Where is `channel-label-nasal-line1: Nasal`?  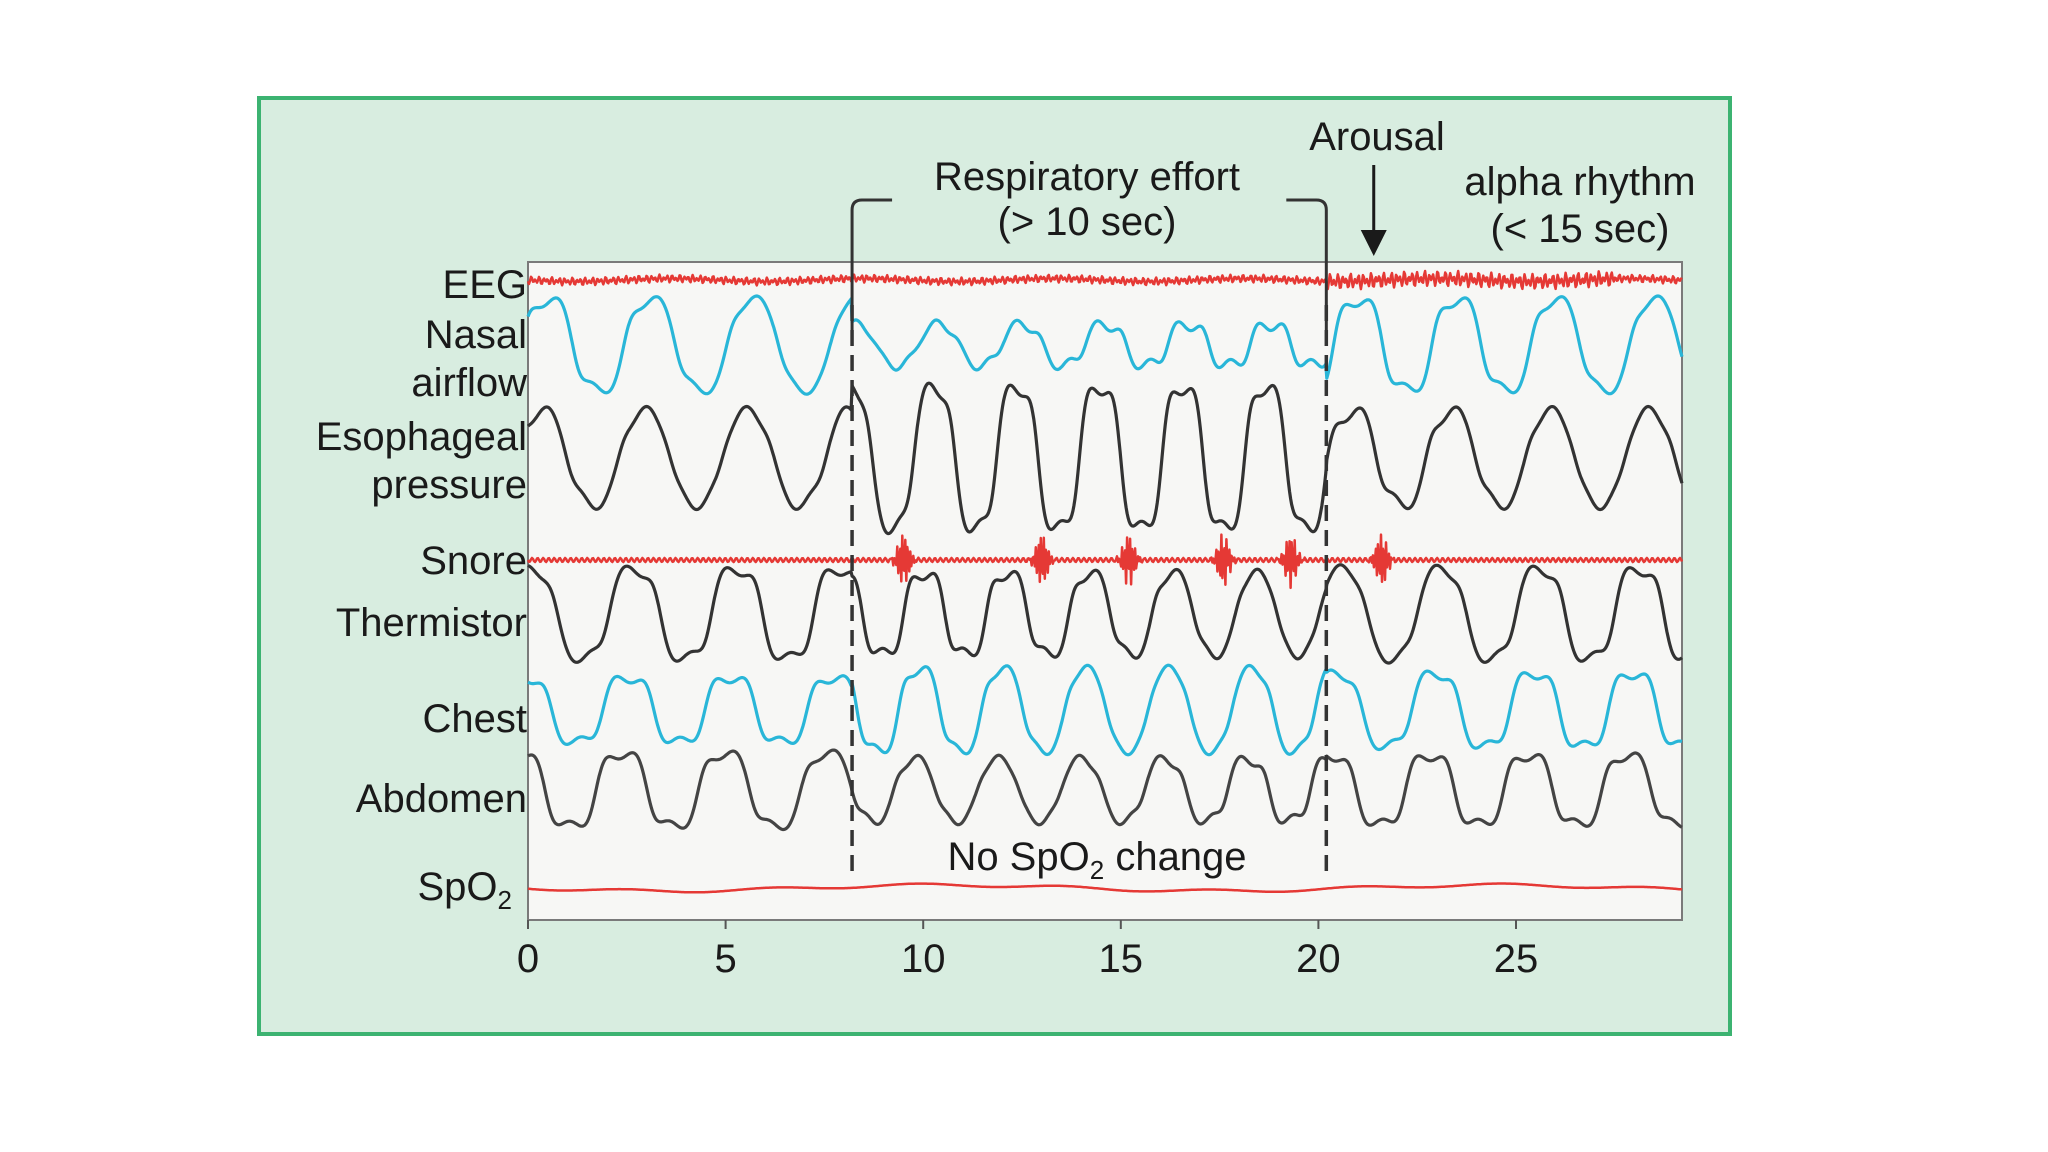 channel-label-nasal-line1: Nasal is located at coordinates (476, 335).